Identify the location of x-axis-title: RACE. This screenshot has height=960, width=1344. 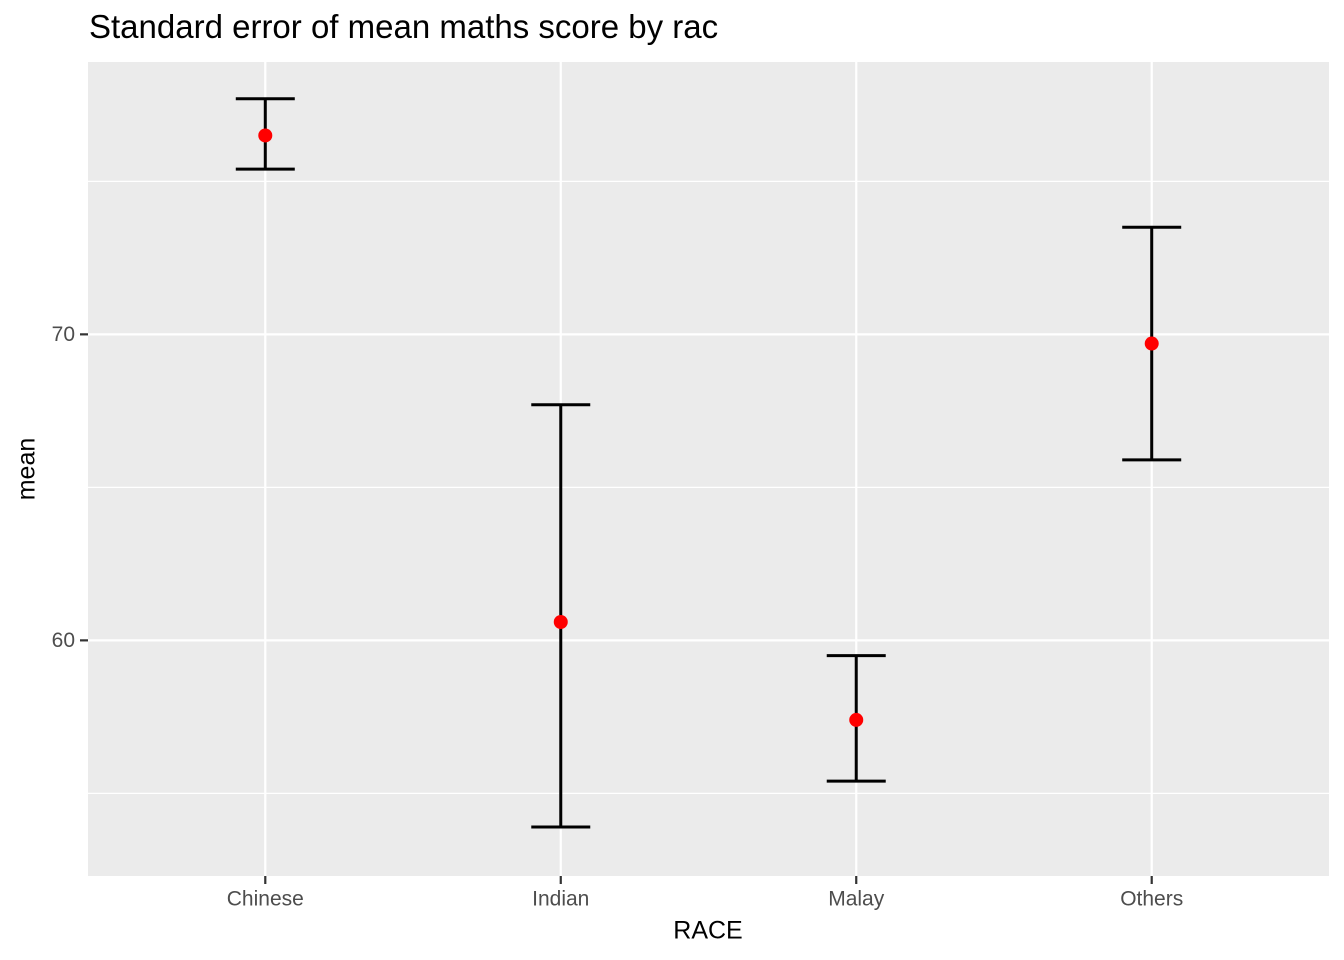
(708, 930).